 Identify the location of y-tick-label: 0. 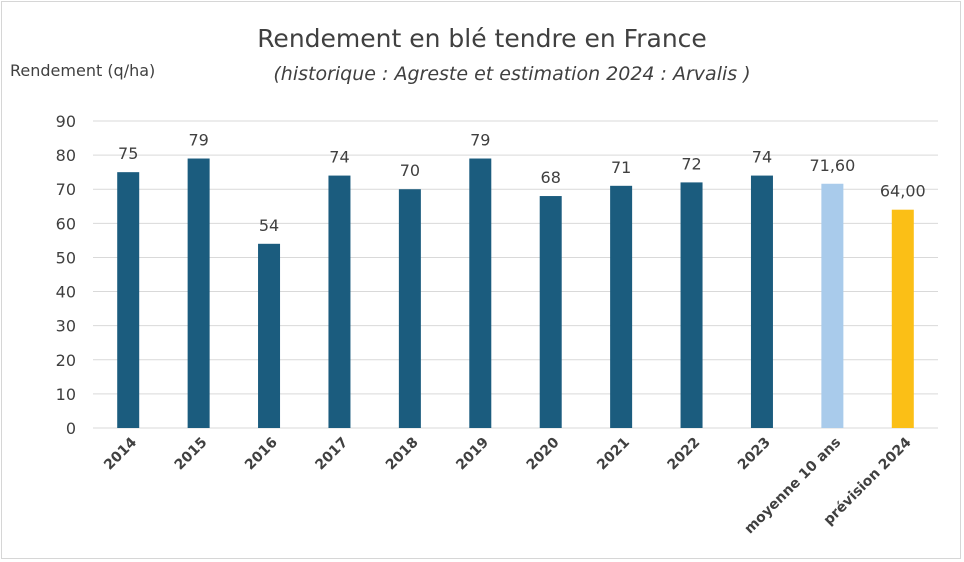
(71, 428).